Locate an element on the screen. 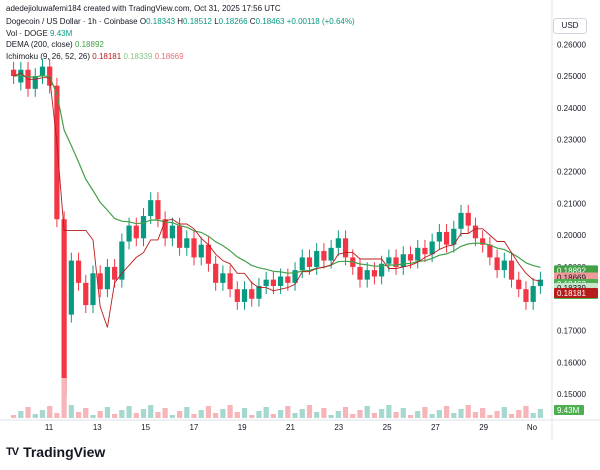 The height and width of the screenshot is (470, 600). y-tick-label: 0.15000 is located at coordinates (571, 394).